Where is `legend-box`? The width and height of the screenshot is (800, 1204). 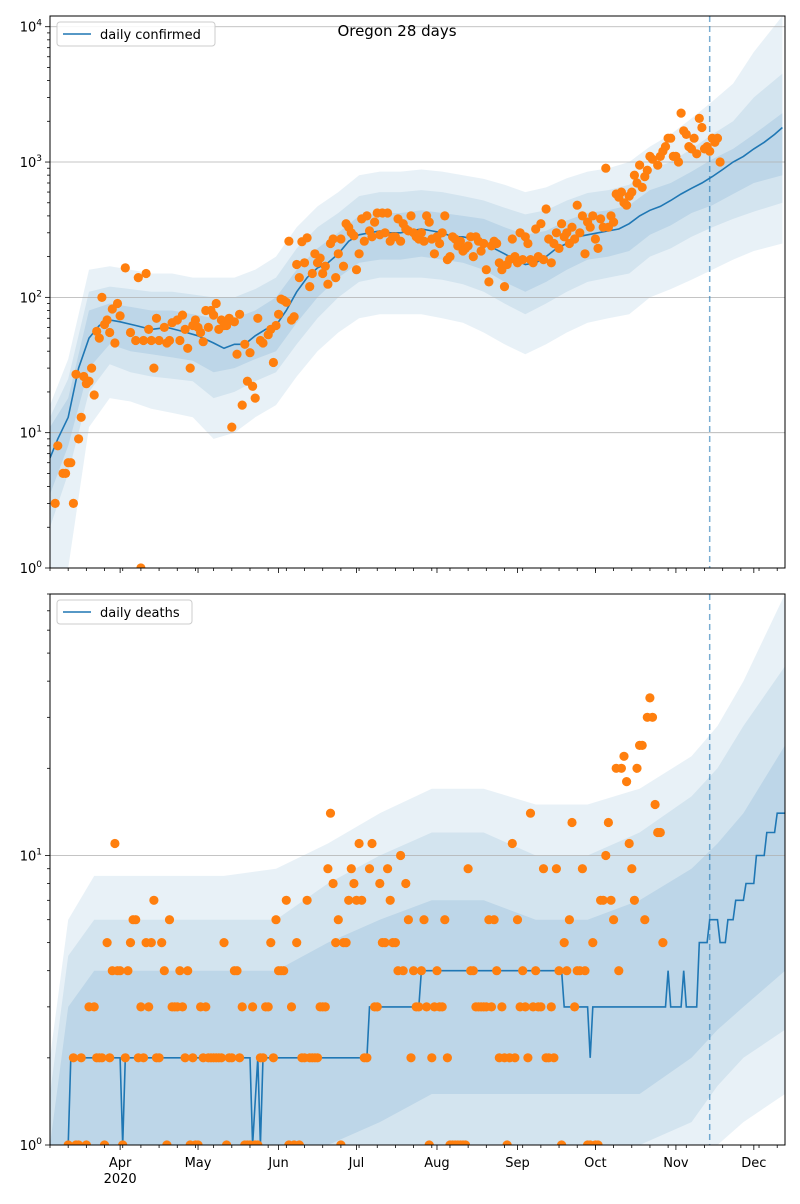 legend-box is located at coordinates (136, 34).